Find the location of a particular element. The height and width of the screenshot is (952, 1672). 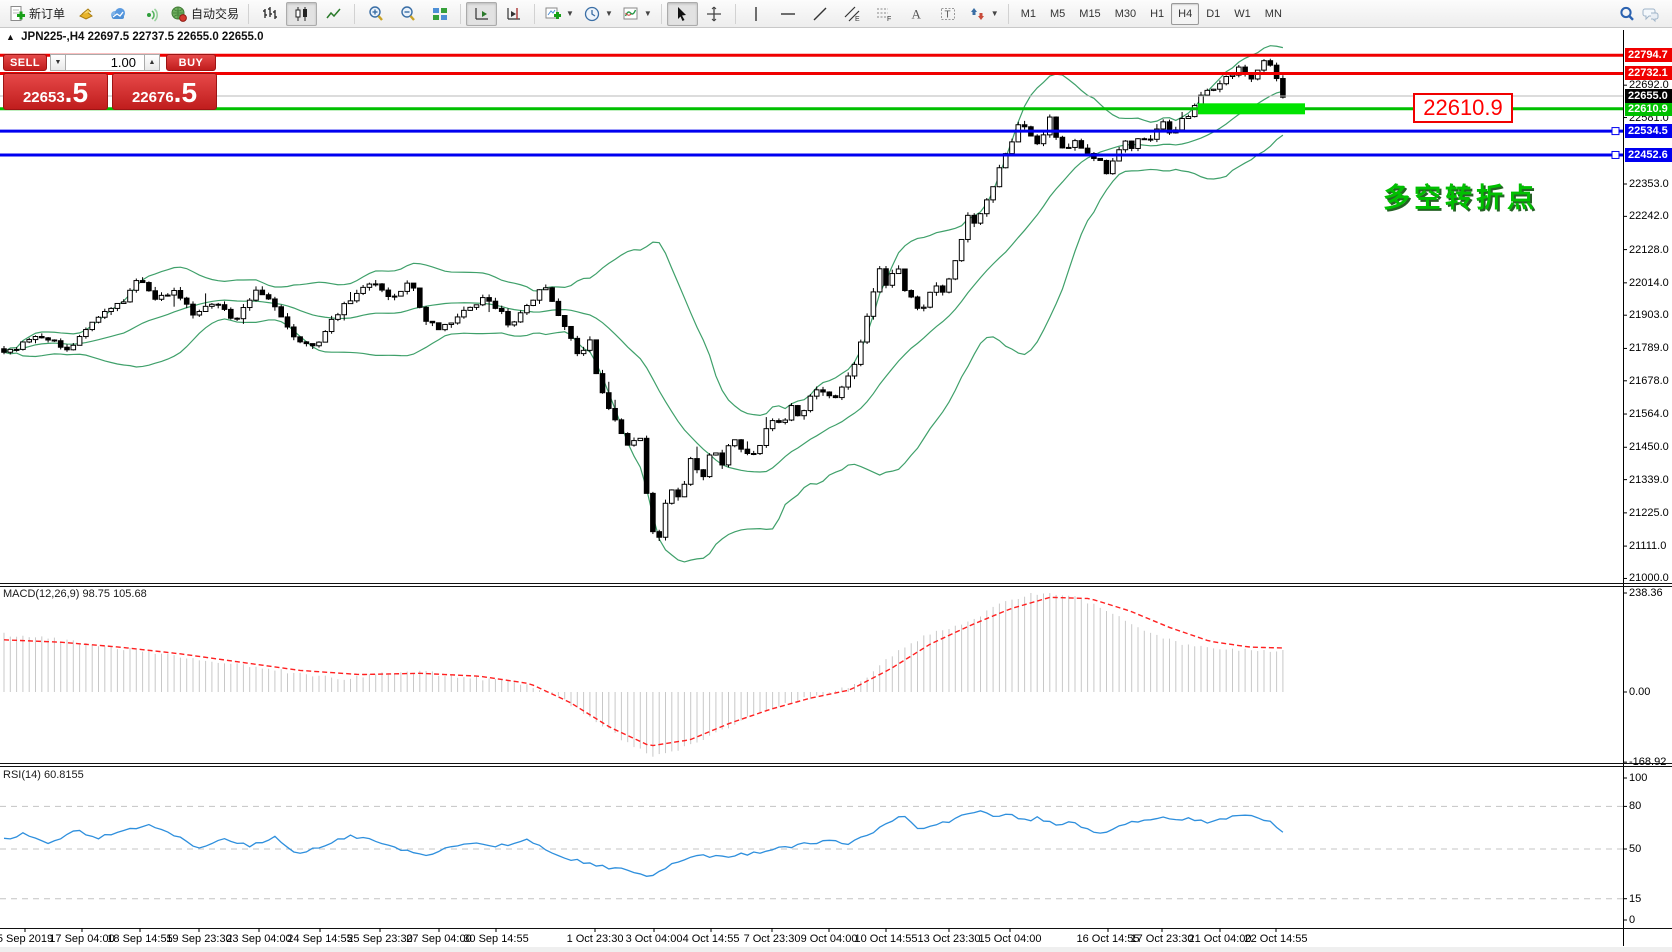

equidistant-channel-tool-button: E is located at coordinates (852, 14).